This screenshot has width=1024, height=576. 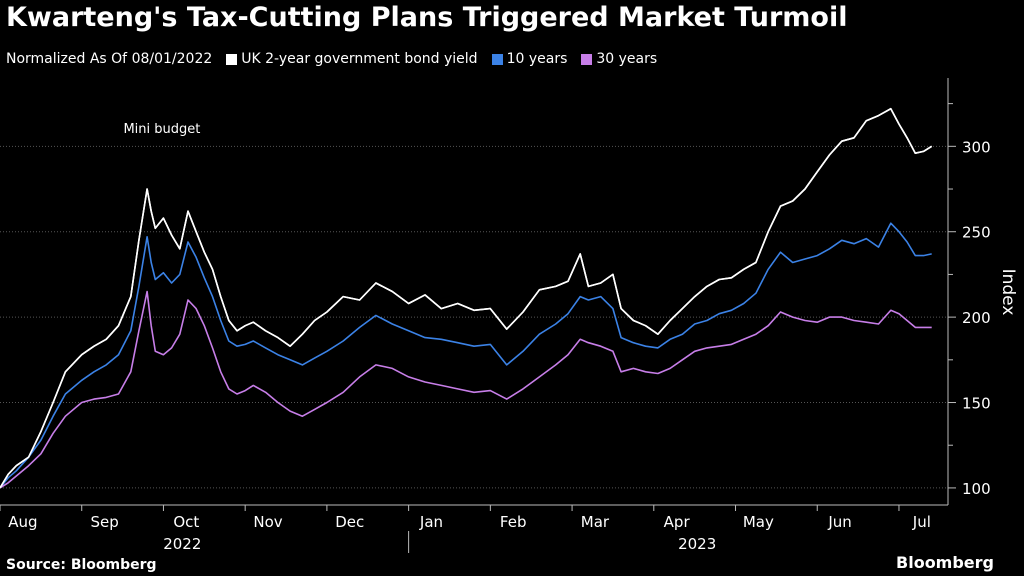 I want to click on legend-item-2y: UK 2-year government bond yield, so click(x=352, y=59).